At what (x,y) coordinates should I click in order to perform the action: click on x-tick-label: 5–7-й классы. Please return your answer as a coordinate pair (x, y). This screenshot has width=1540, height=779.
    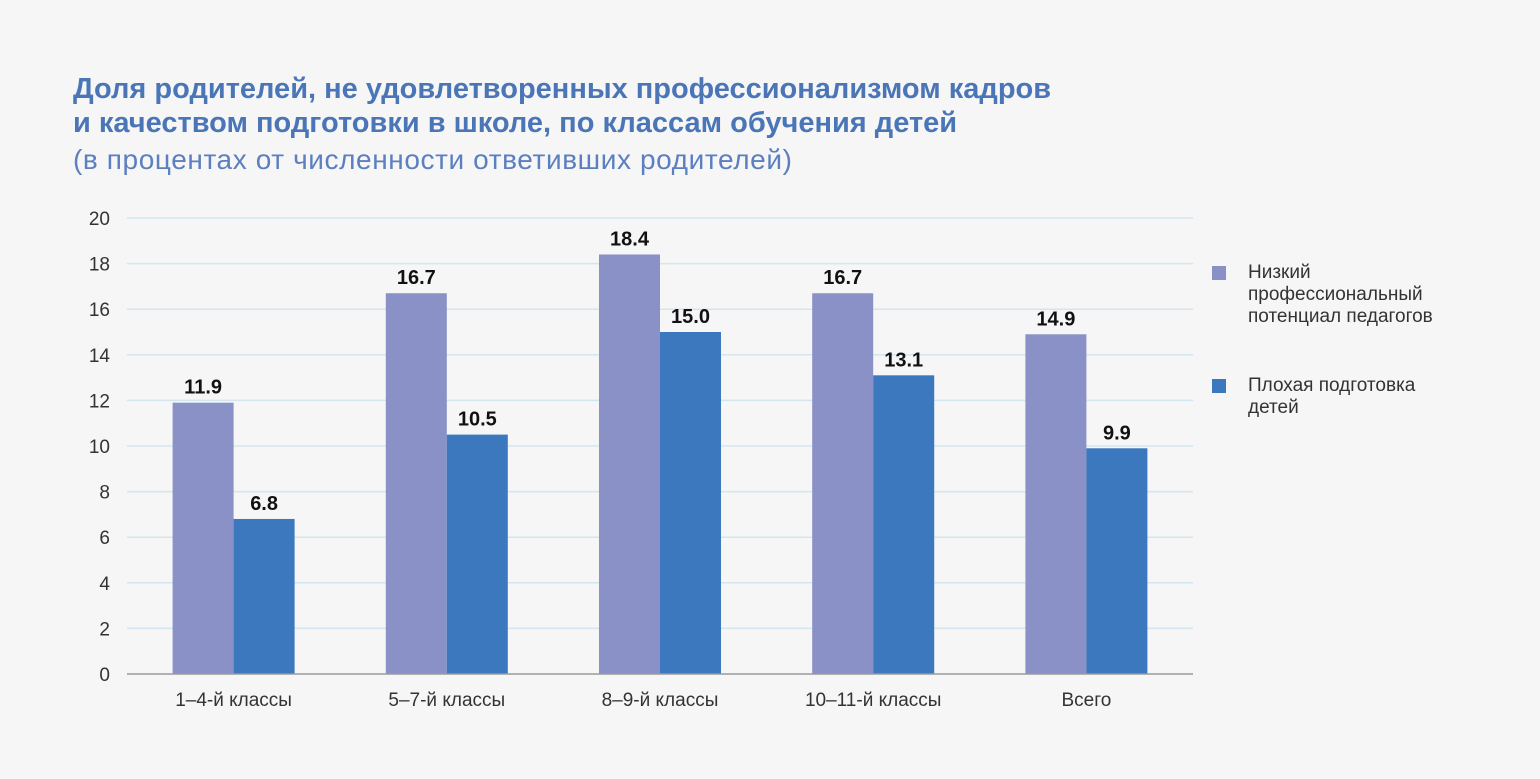
    Looking at the image, I should click on (446, 700).